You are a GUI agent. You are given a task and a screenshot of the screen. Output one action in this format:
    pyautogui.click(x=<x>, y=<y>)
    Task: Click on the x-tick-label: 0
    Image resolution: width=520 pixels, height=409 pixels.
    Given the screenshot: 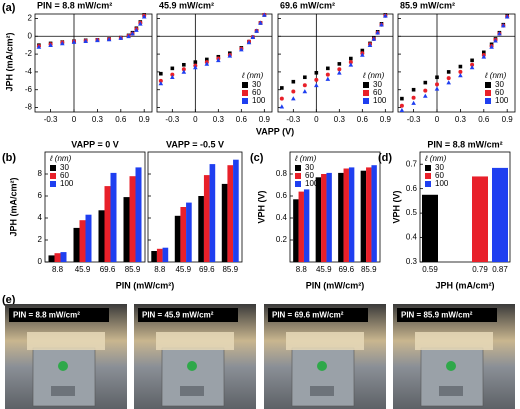 What is the action you would take?
    pyautogui.click(x=195, y=119)
    